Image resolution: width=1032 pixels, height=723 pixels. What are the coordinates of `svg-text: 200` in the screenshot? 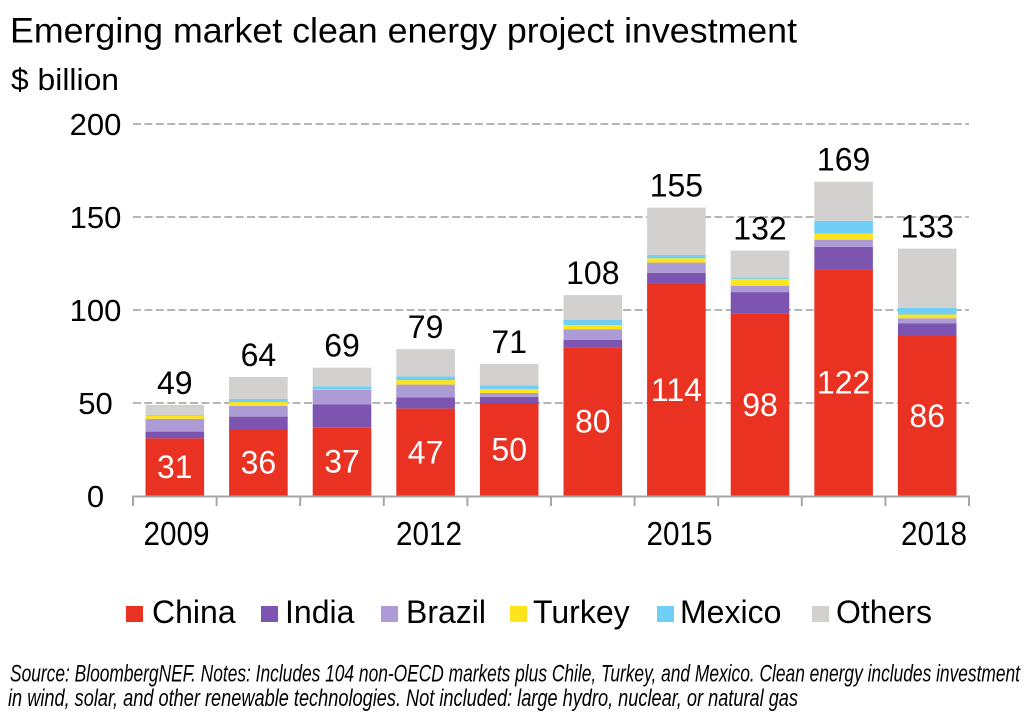 It's located at (96, 124).